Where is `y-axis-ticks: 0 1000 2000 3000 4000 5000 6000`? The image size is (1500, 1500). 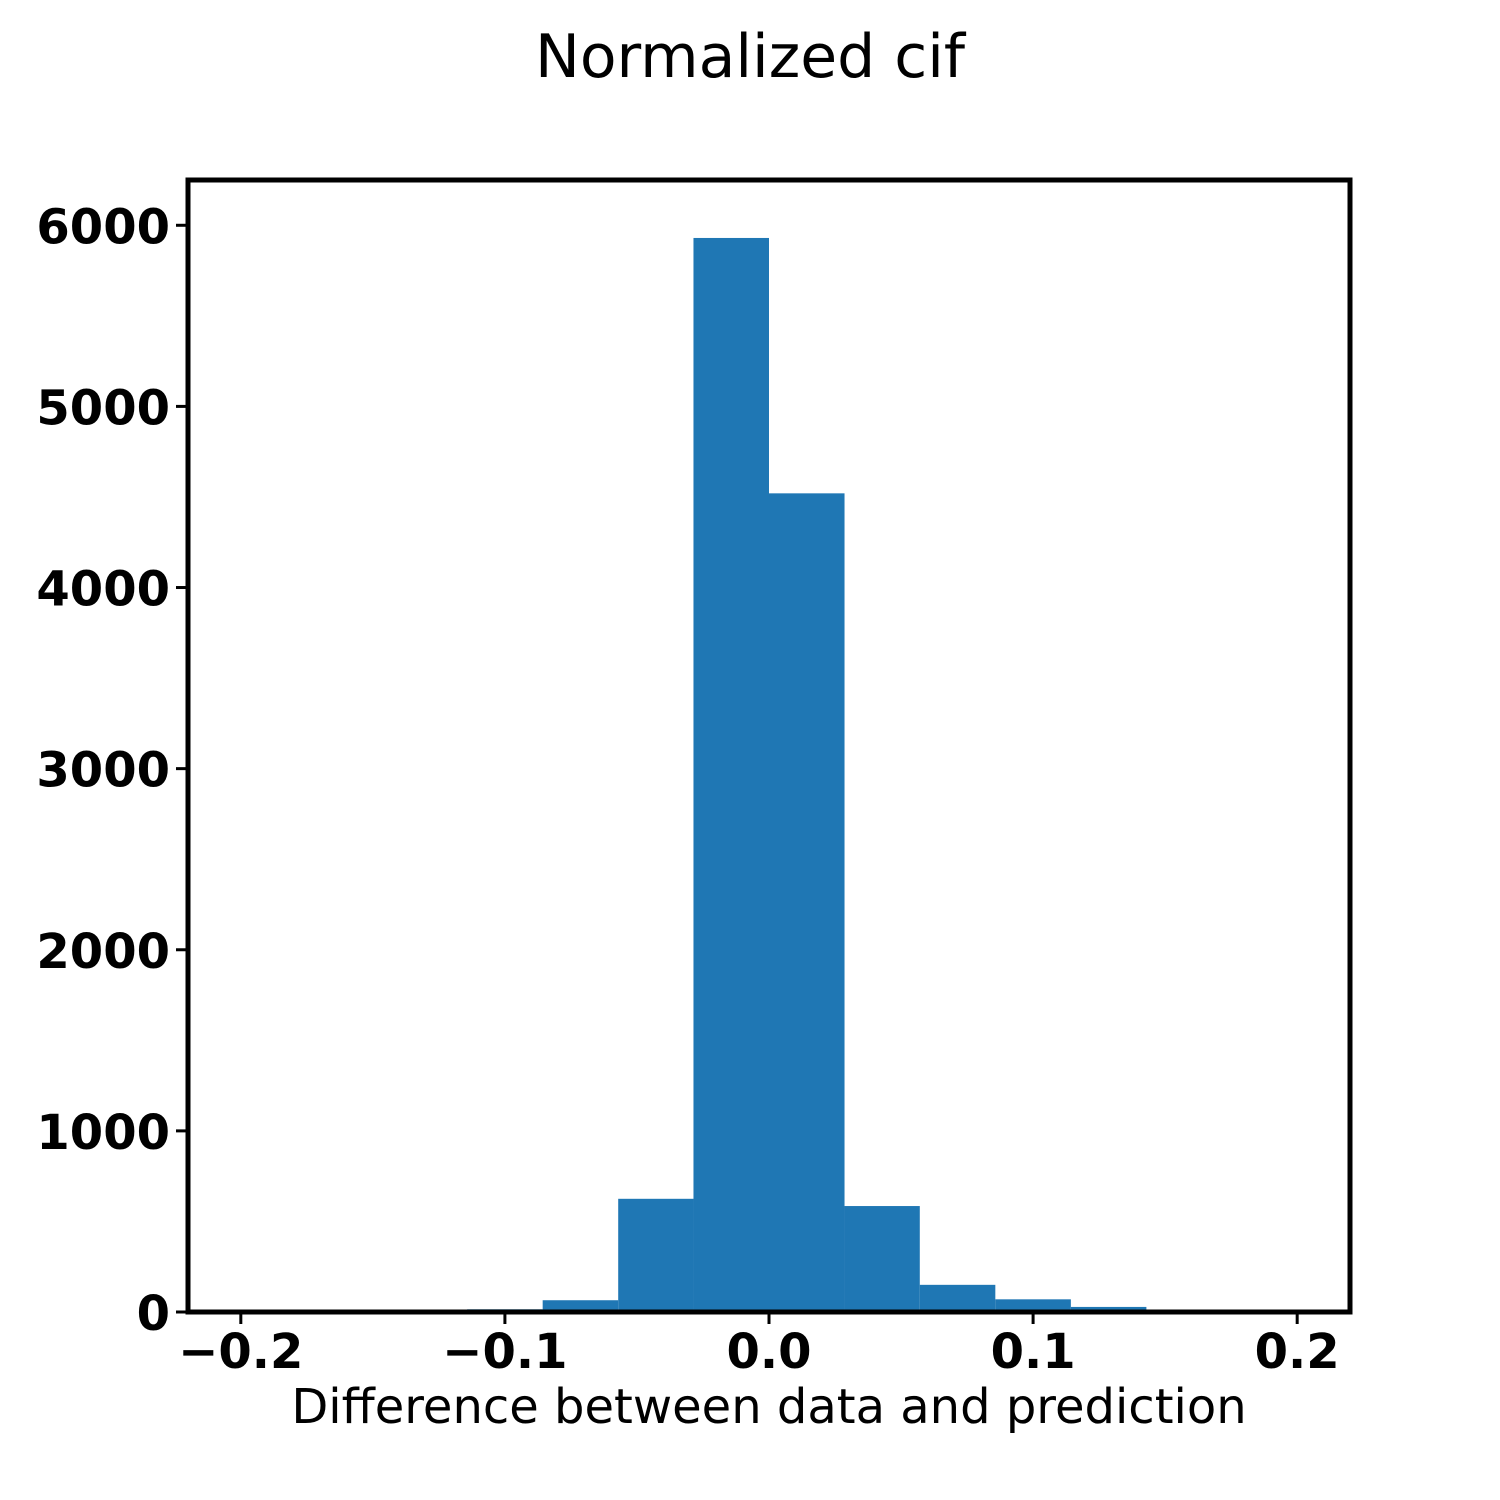 y-axis-ticks: 0 1000 2000 3000 4000 5000 6000 is located at coordinates (112, 770).